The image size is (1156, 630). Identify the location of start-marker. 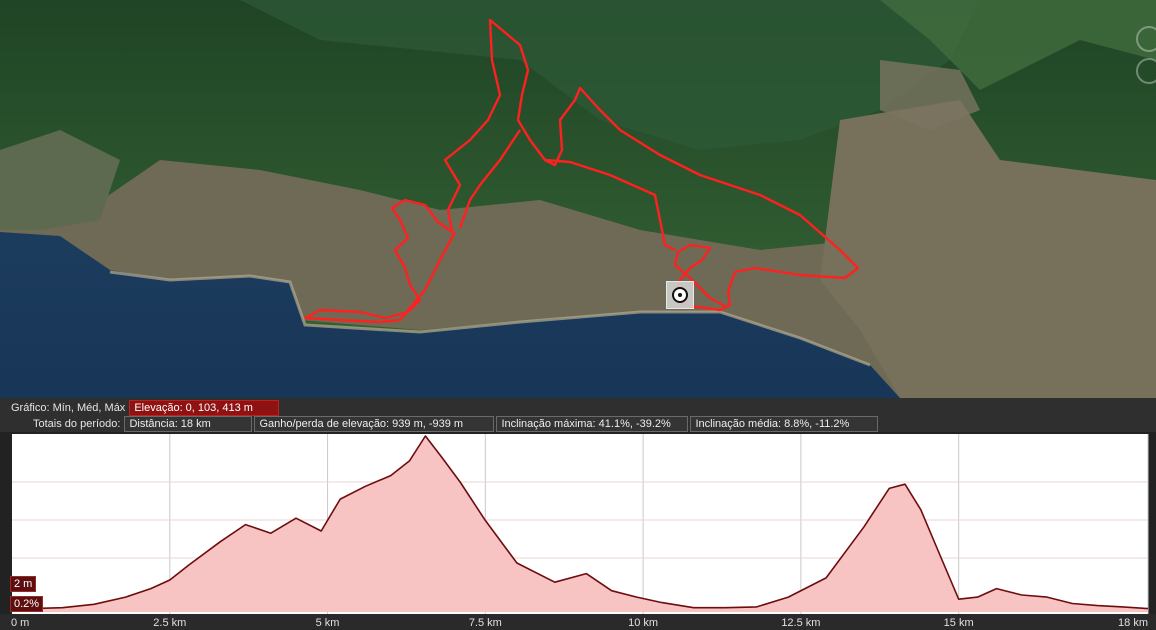
(680, 295).